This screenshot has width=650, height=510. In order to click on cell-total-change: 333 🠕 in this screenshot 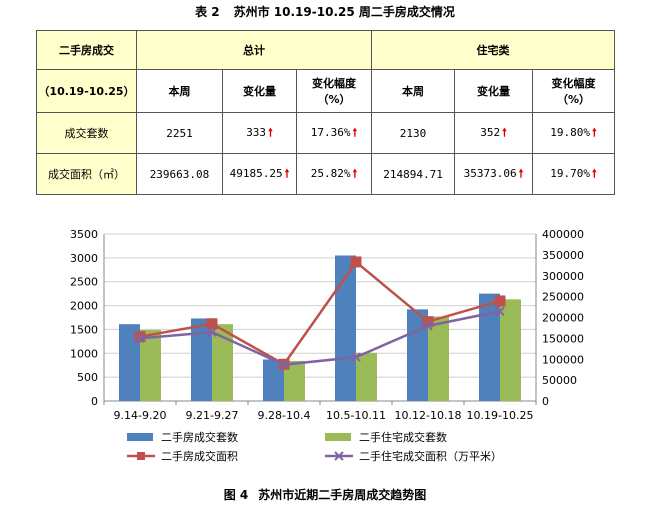, I will do `click(259, 133)`.